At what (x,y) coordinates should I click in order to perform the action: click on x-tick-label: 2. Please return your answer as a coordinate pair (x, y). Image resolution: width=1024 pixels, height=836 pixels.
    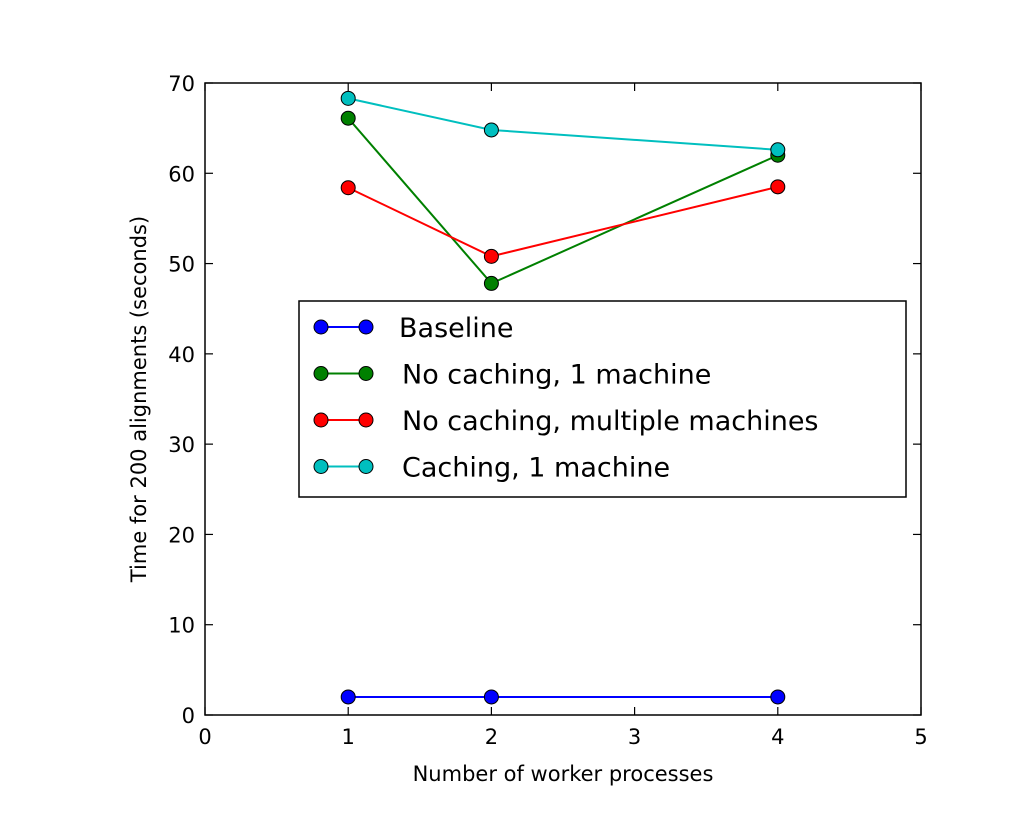
    Looking at the image, I should click on (491, 737).